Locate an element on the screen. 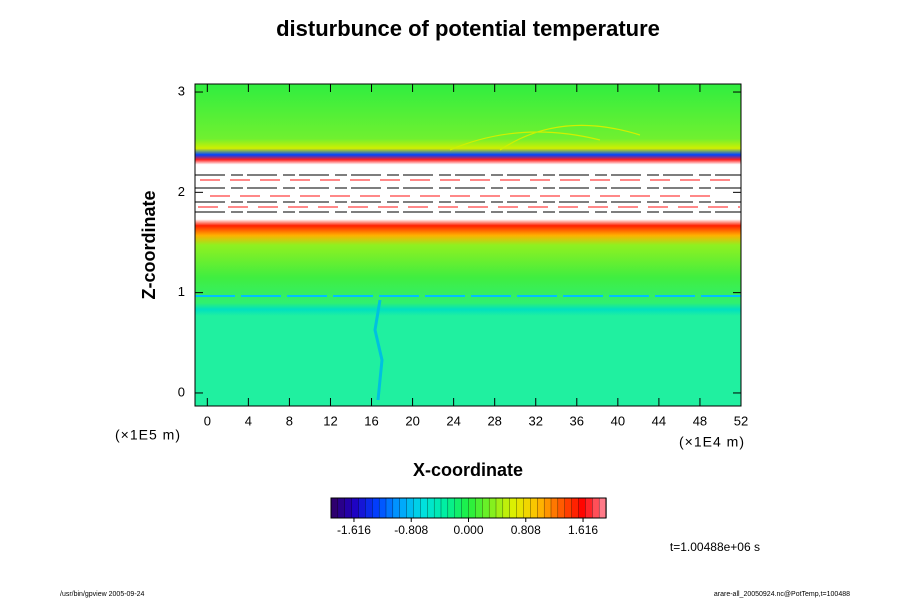  colorbar-tick-label: -0.808 is located at coordinates (411, 530).